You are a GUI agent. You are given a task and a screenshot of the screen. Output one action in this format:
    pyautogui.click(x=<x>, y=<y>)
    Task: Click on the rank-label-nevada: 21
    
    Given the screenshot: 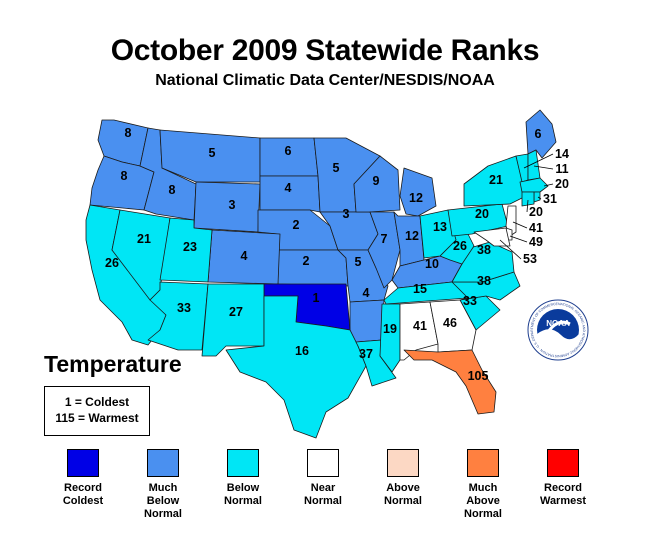 What is the action you would take?
    pyautogui.click(x=144, y=239)
    